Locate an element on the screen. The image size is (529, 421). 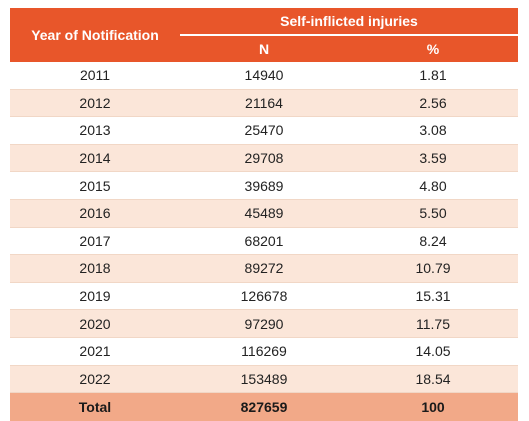
n-cell: 29708 is located at coordinates (264, 158).